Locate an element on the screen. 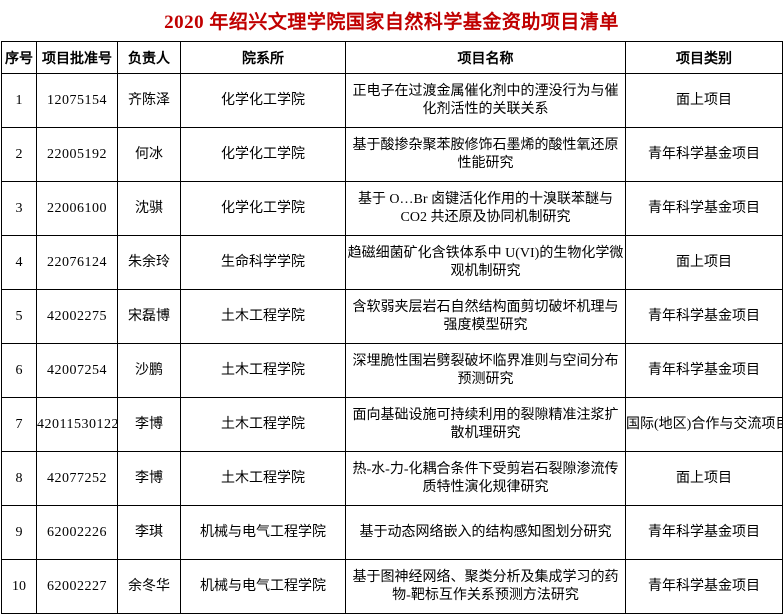 This screenshot has height=614, width=783. header-project-name: 项目名称 is located at coordinates (485, 57).